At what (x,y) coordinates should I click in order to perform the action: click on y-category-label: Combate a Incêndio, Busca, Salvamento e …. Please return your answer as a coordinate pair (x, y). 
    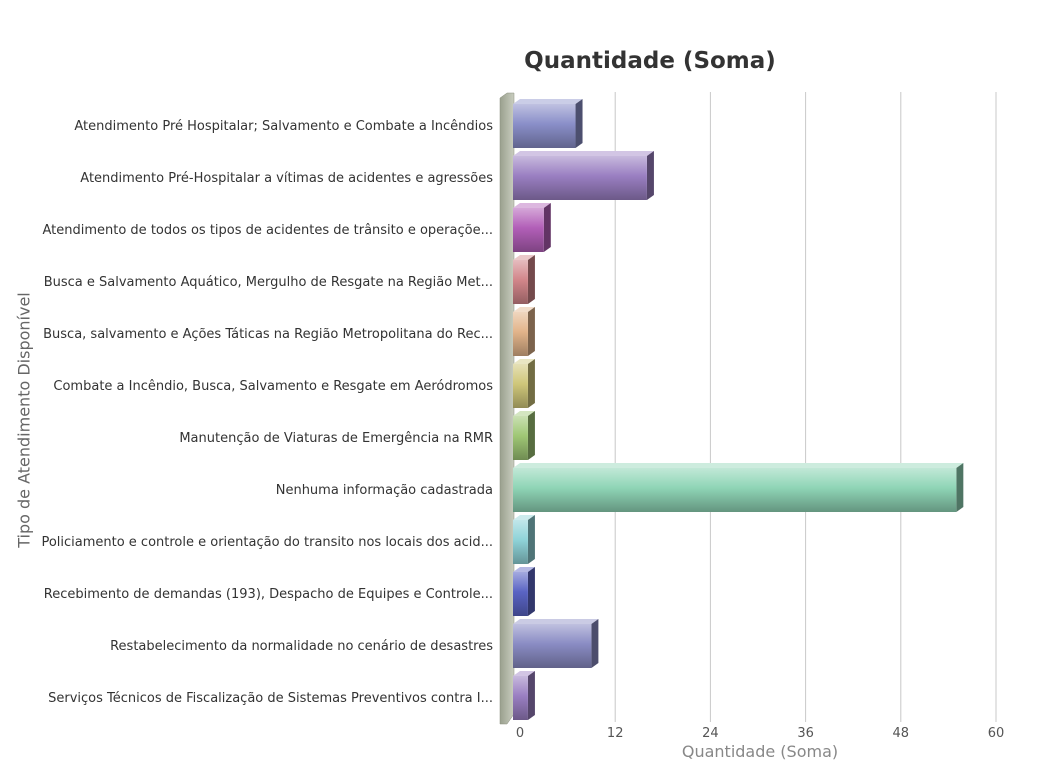
    Looking at the image, I should click on (273, 386).